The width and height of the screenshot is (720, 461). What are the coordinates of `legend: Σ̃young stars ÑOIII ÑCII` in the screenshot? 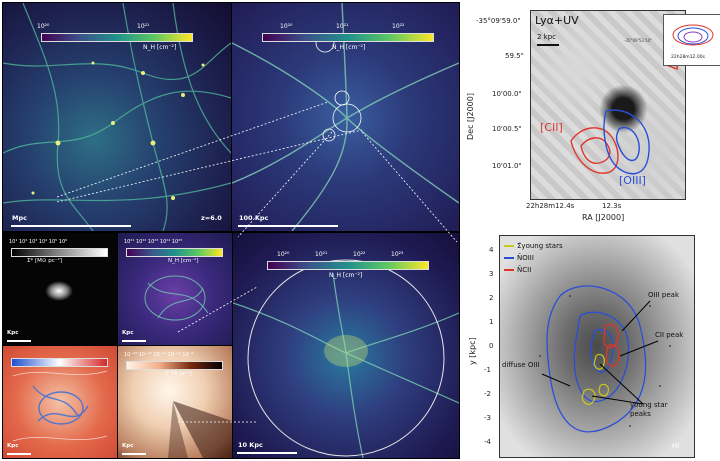 It's located at (533, 258).